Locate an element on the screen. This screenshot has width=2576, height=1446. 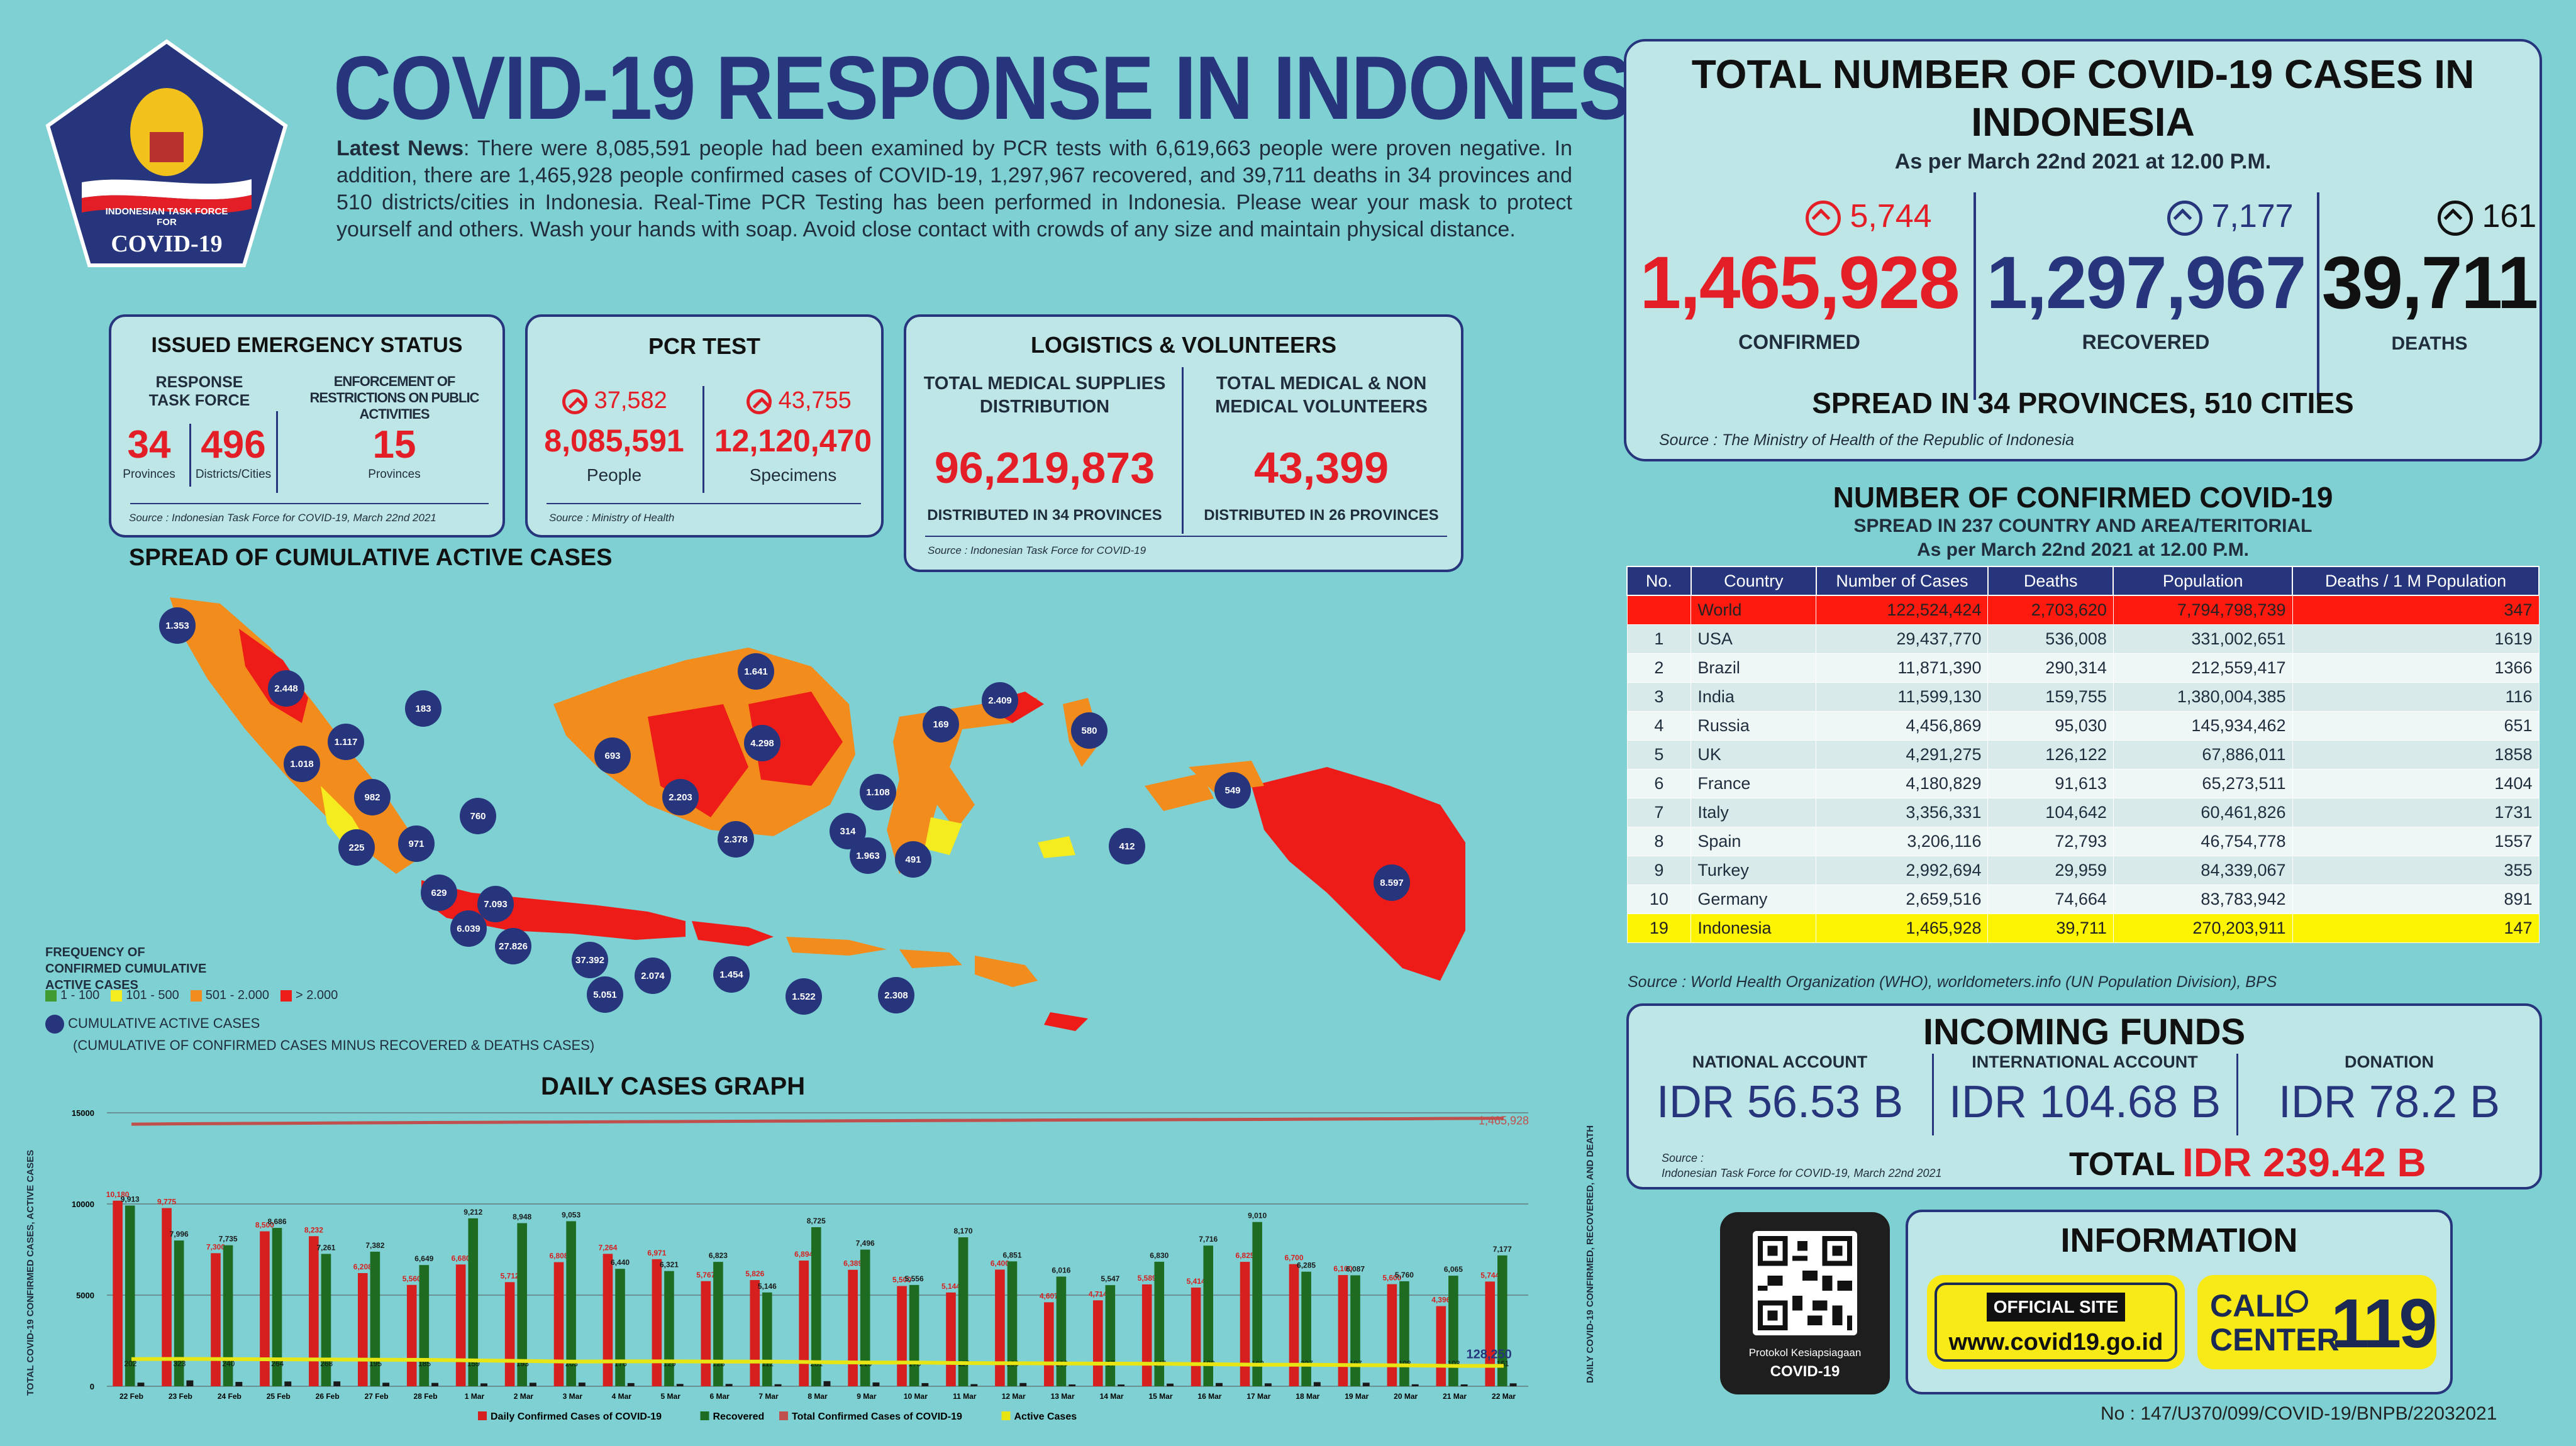
recovered-data-label: 6,285 is located at coordinates (1306, 1265).